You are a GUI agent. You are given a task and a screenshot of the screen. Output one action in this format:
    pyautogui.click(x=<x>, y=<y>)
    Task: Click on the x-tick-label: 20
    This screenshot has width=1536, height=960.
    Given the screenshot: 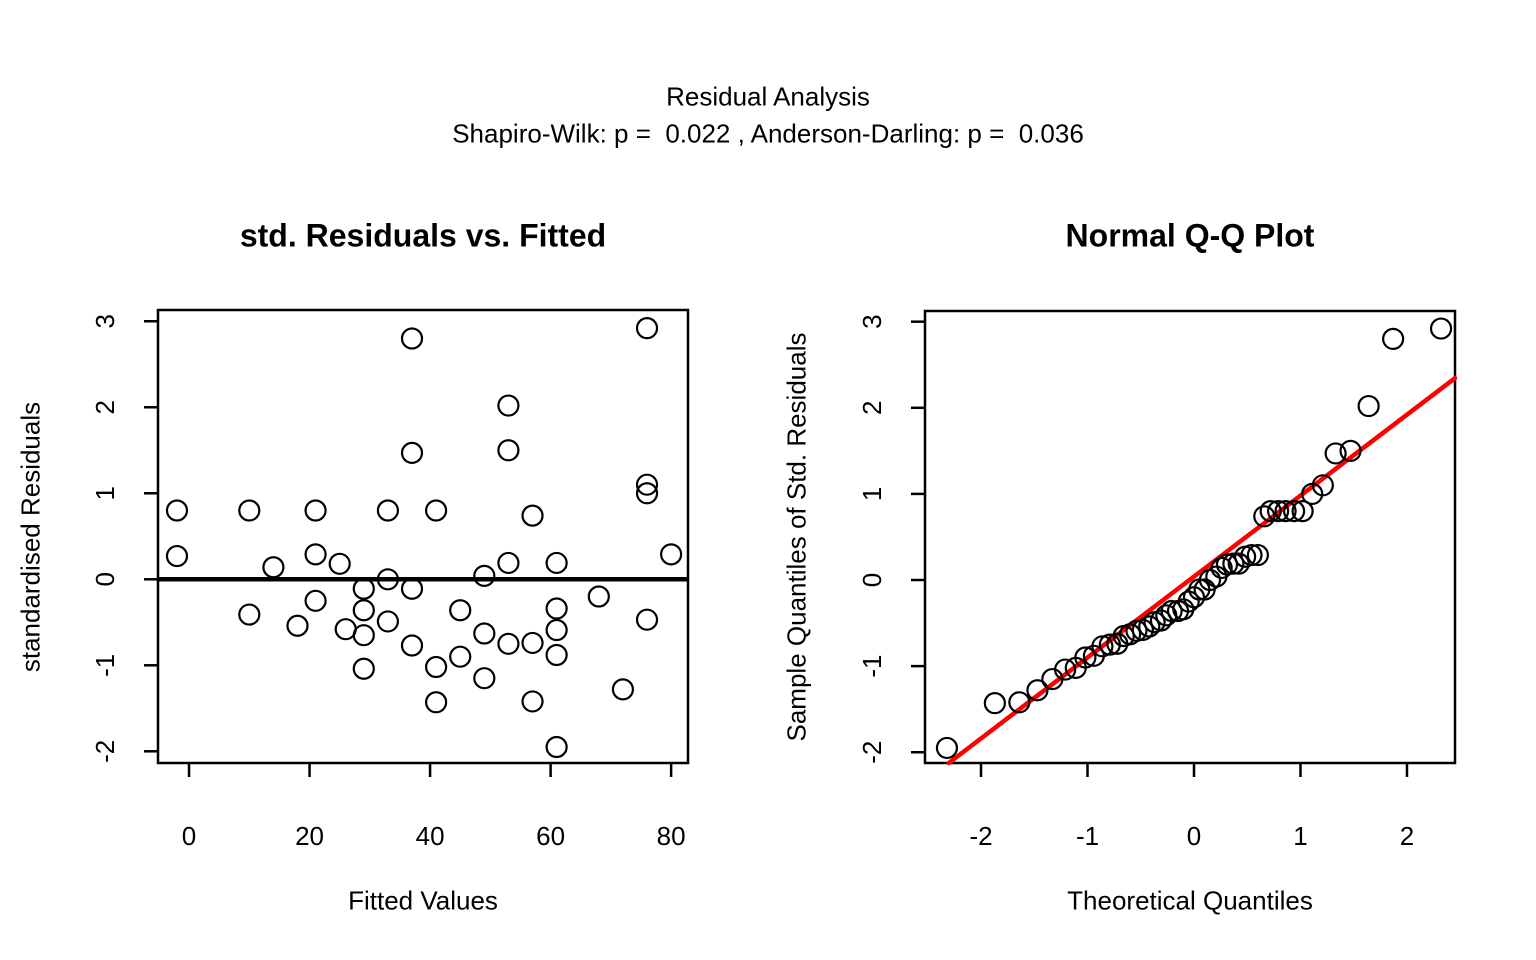 What is the action you would take?
    pyautogui.click(x=309, y=836)
    